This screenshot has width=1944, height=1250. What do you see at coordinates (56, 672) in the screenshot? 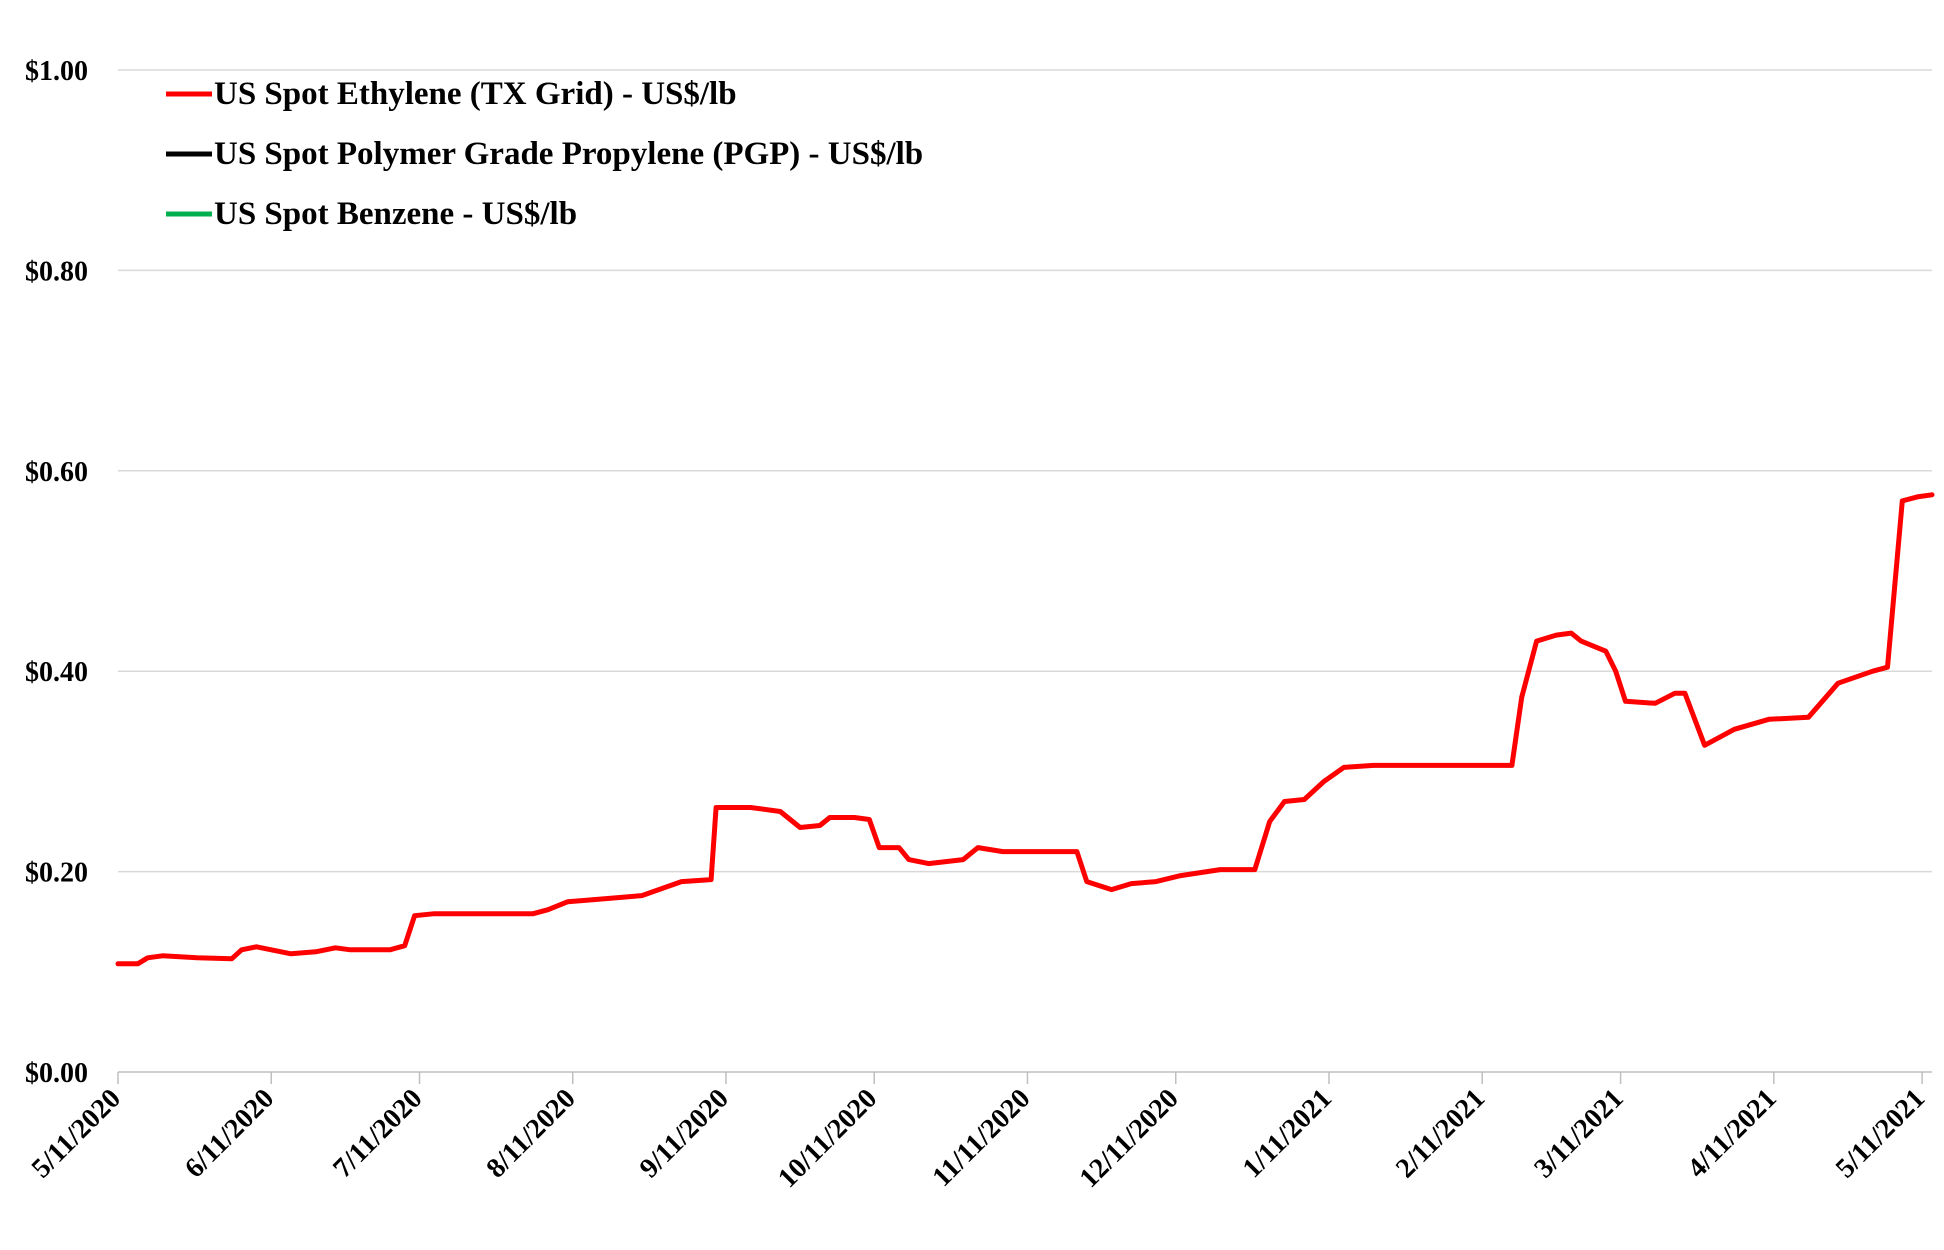
I see `y-tick-label: $0.40` at bounding box center [56, 672].